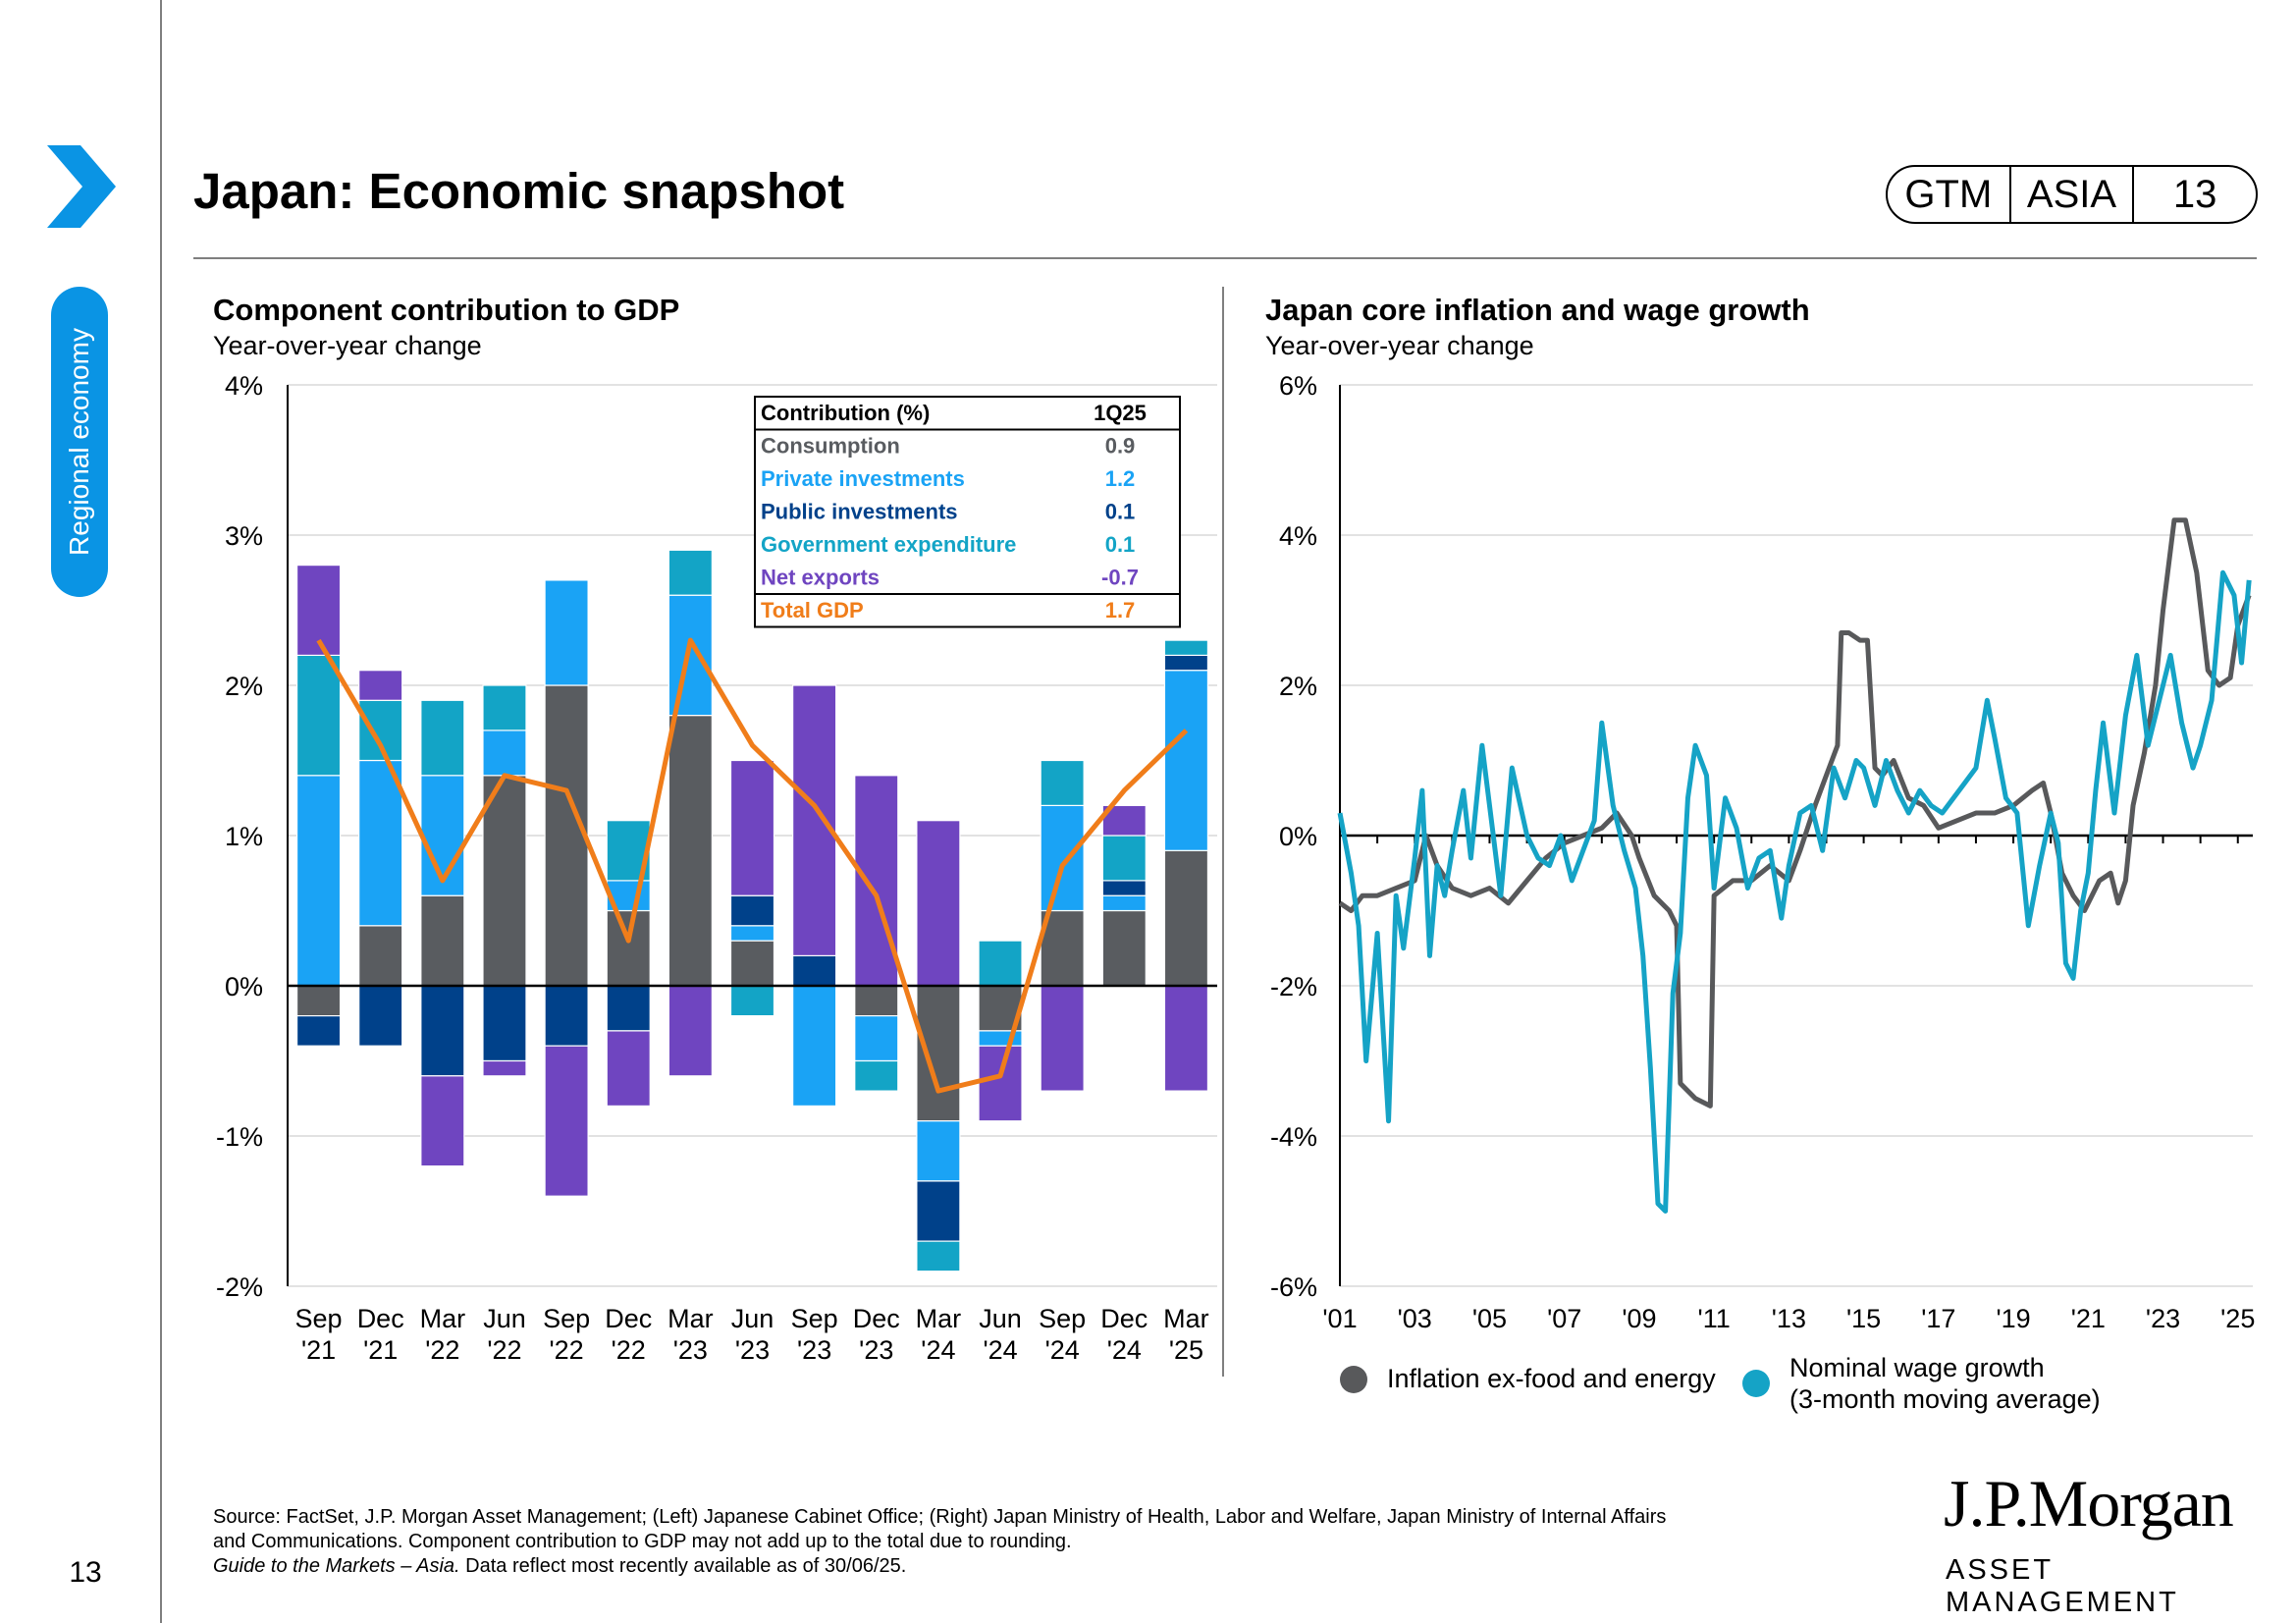 The width and height of the screenshot is (2296, 1623). I want to click on legend-label-wage-1: Nominal wage growth, so click(1917, 1368).